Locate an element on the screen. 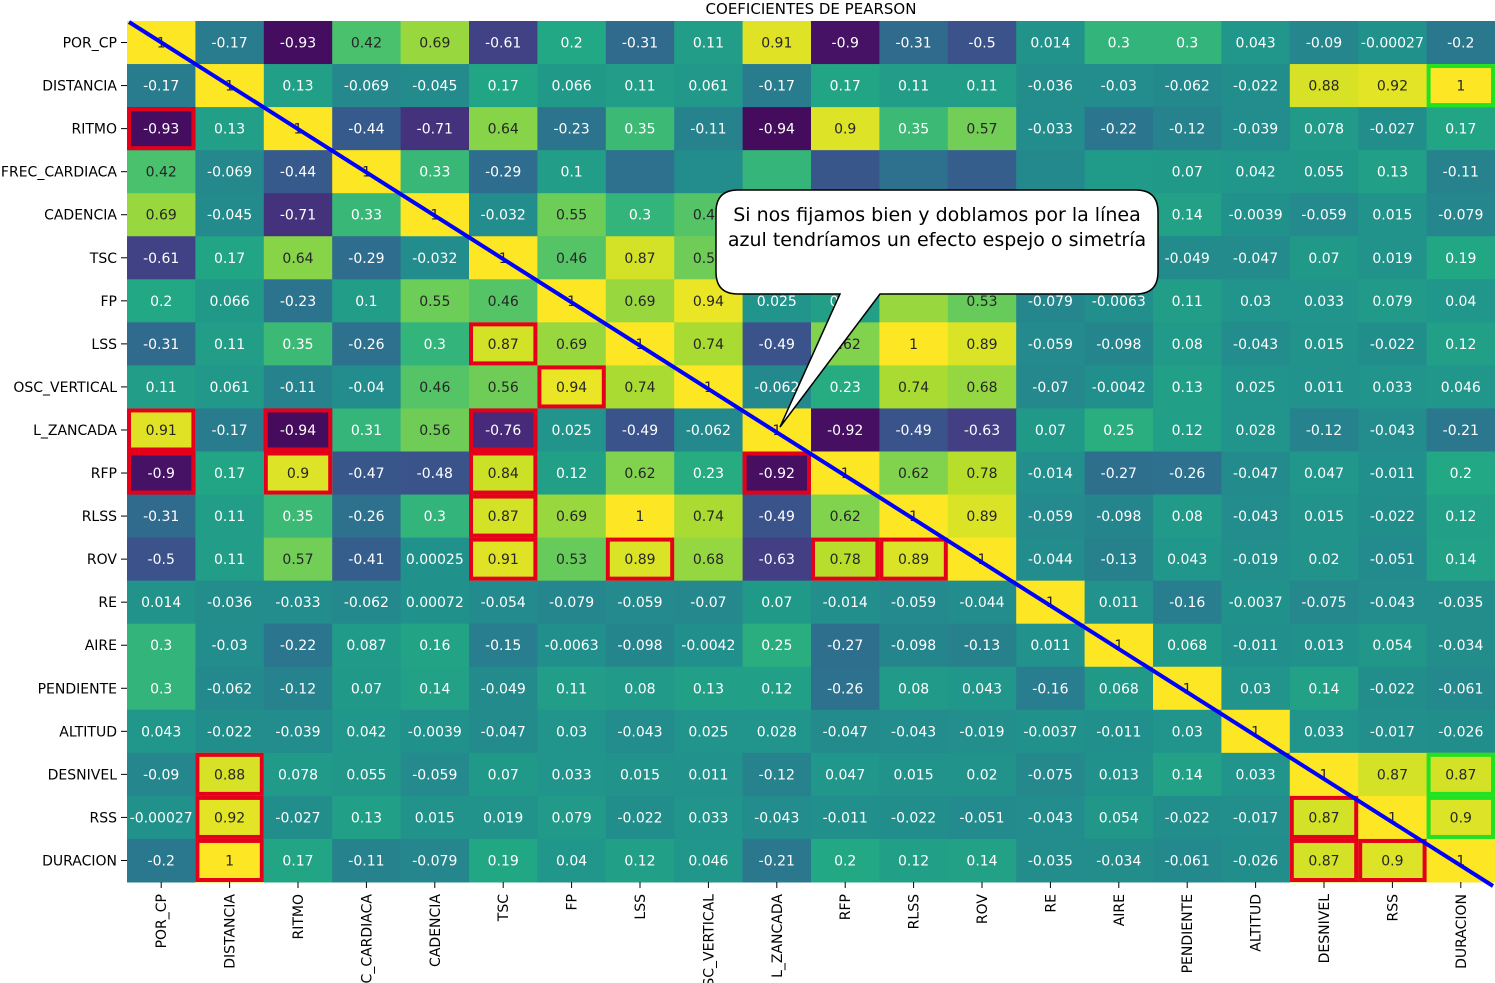 This screenshot has height=983, width=1495. cell-value: 0.53 is located at coordinates (571, 560).